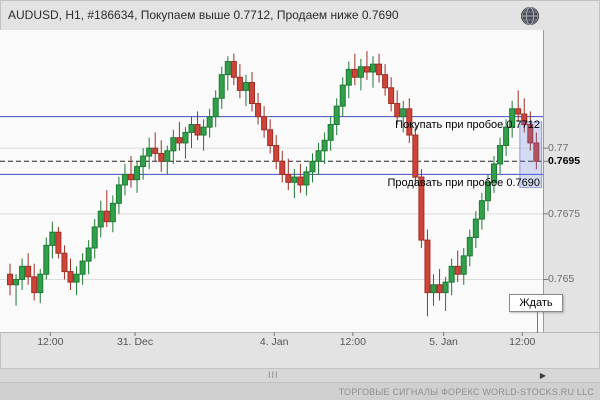 The image size is (600, 400). What do you see at coordinates (530, 16) in the screenshot?
I see `globe-icon` at bounding box center [530, 16].